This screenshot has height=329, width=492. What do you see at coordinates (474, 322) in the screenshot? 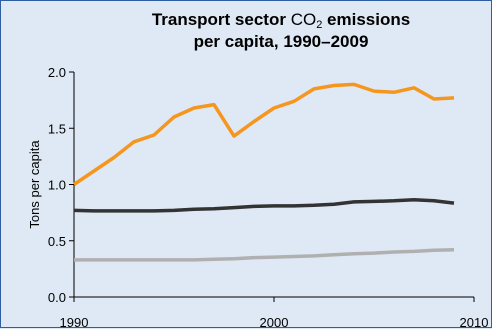
I see `x-tick-label-2: 2010` at bounding box center [474, 322].